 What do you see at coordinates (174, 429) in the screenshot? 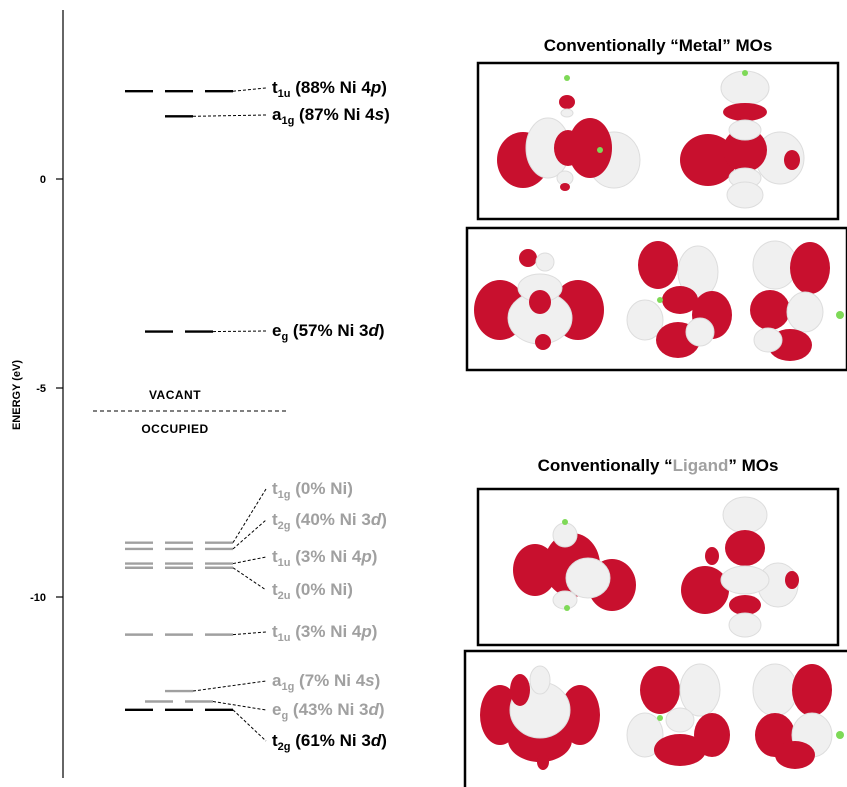
I see `occupied-label: OCCUPIED` at bounding box center [174, 429].